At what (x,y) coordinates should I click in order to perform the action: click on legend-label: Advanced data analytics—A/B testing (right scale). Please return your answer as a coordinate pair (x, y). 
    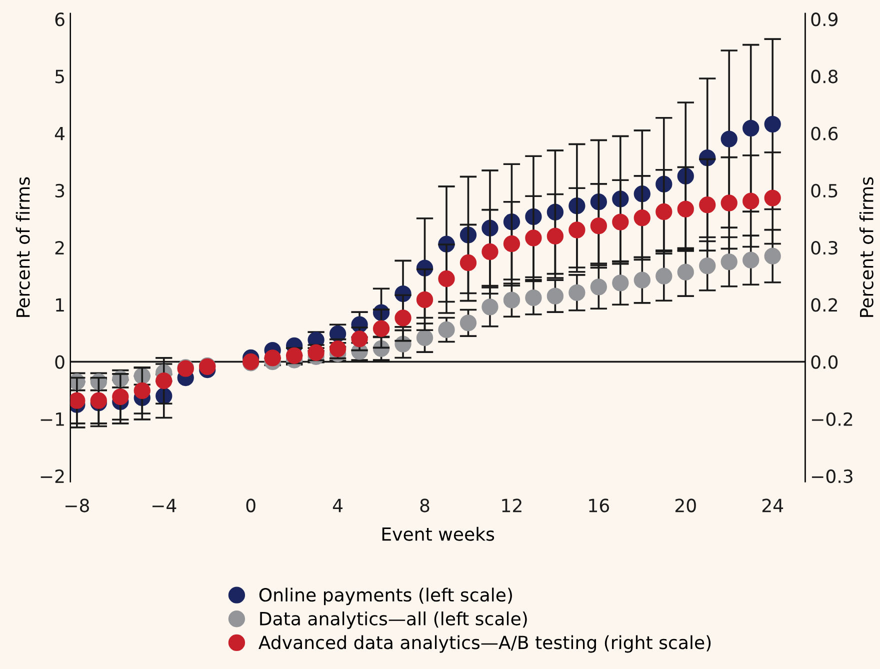
    Looking at the image, I should click on (484, 644).